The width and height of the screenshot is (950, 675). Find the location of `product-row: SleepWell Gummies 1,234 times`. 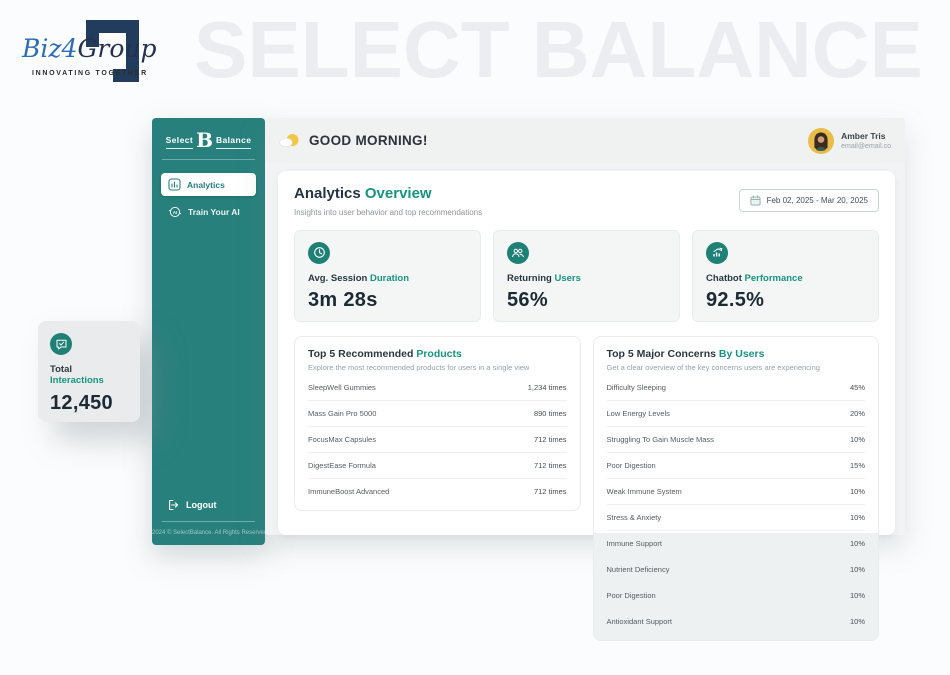

product-row: SleepWell Gummies 1,234 times is located at coordinates (437, 388).